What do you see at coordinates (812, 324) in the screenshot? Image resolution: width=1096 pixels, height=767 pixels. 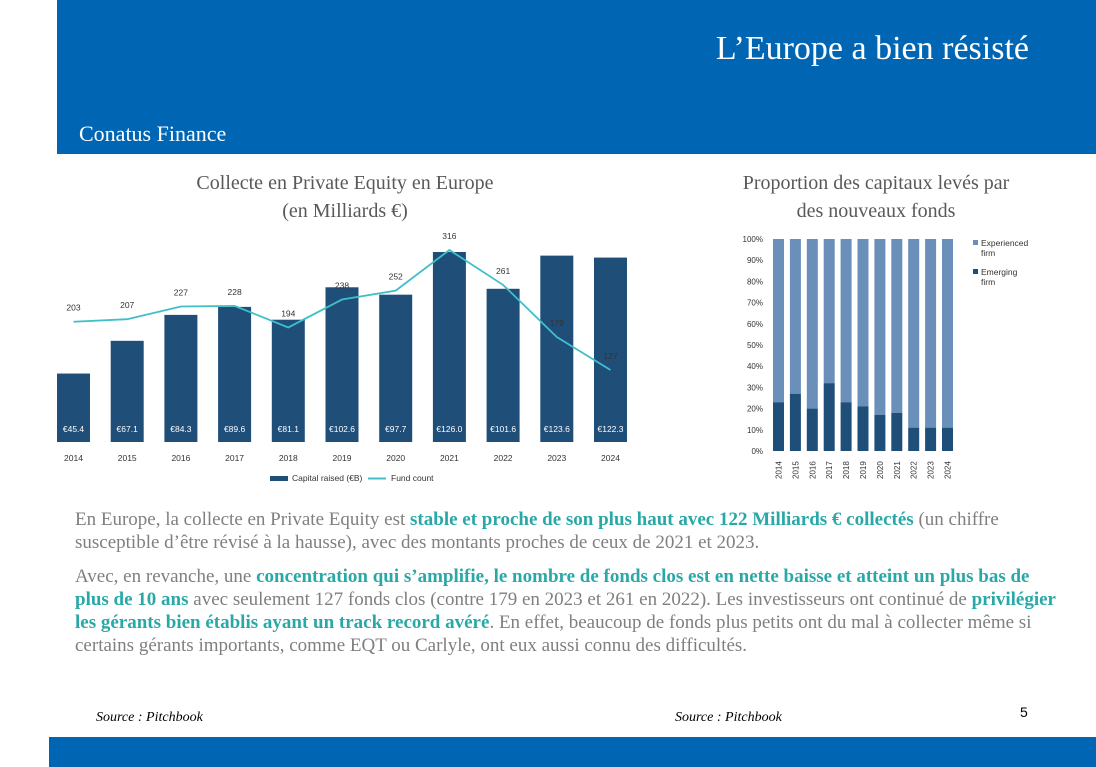 I see `experienced-bar-2016` at bounding box center [812, 324].